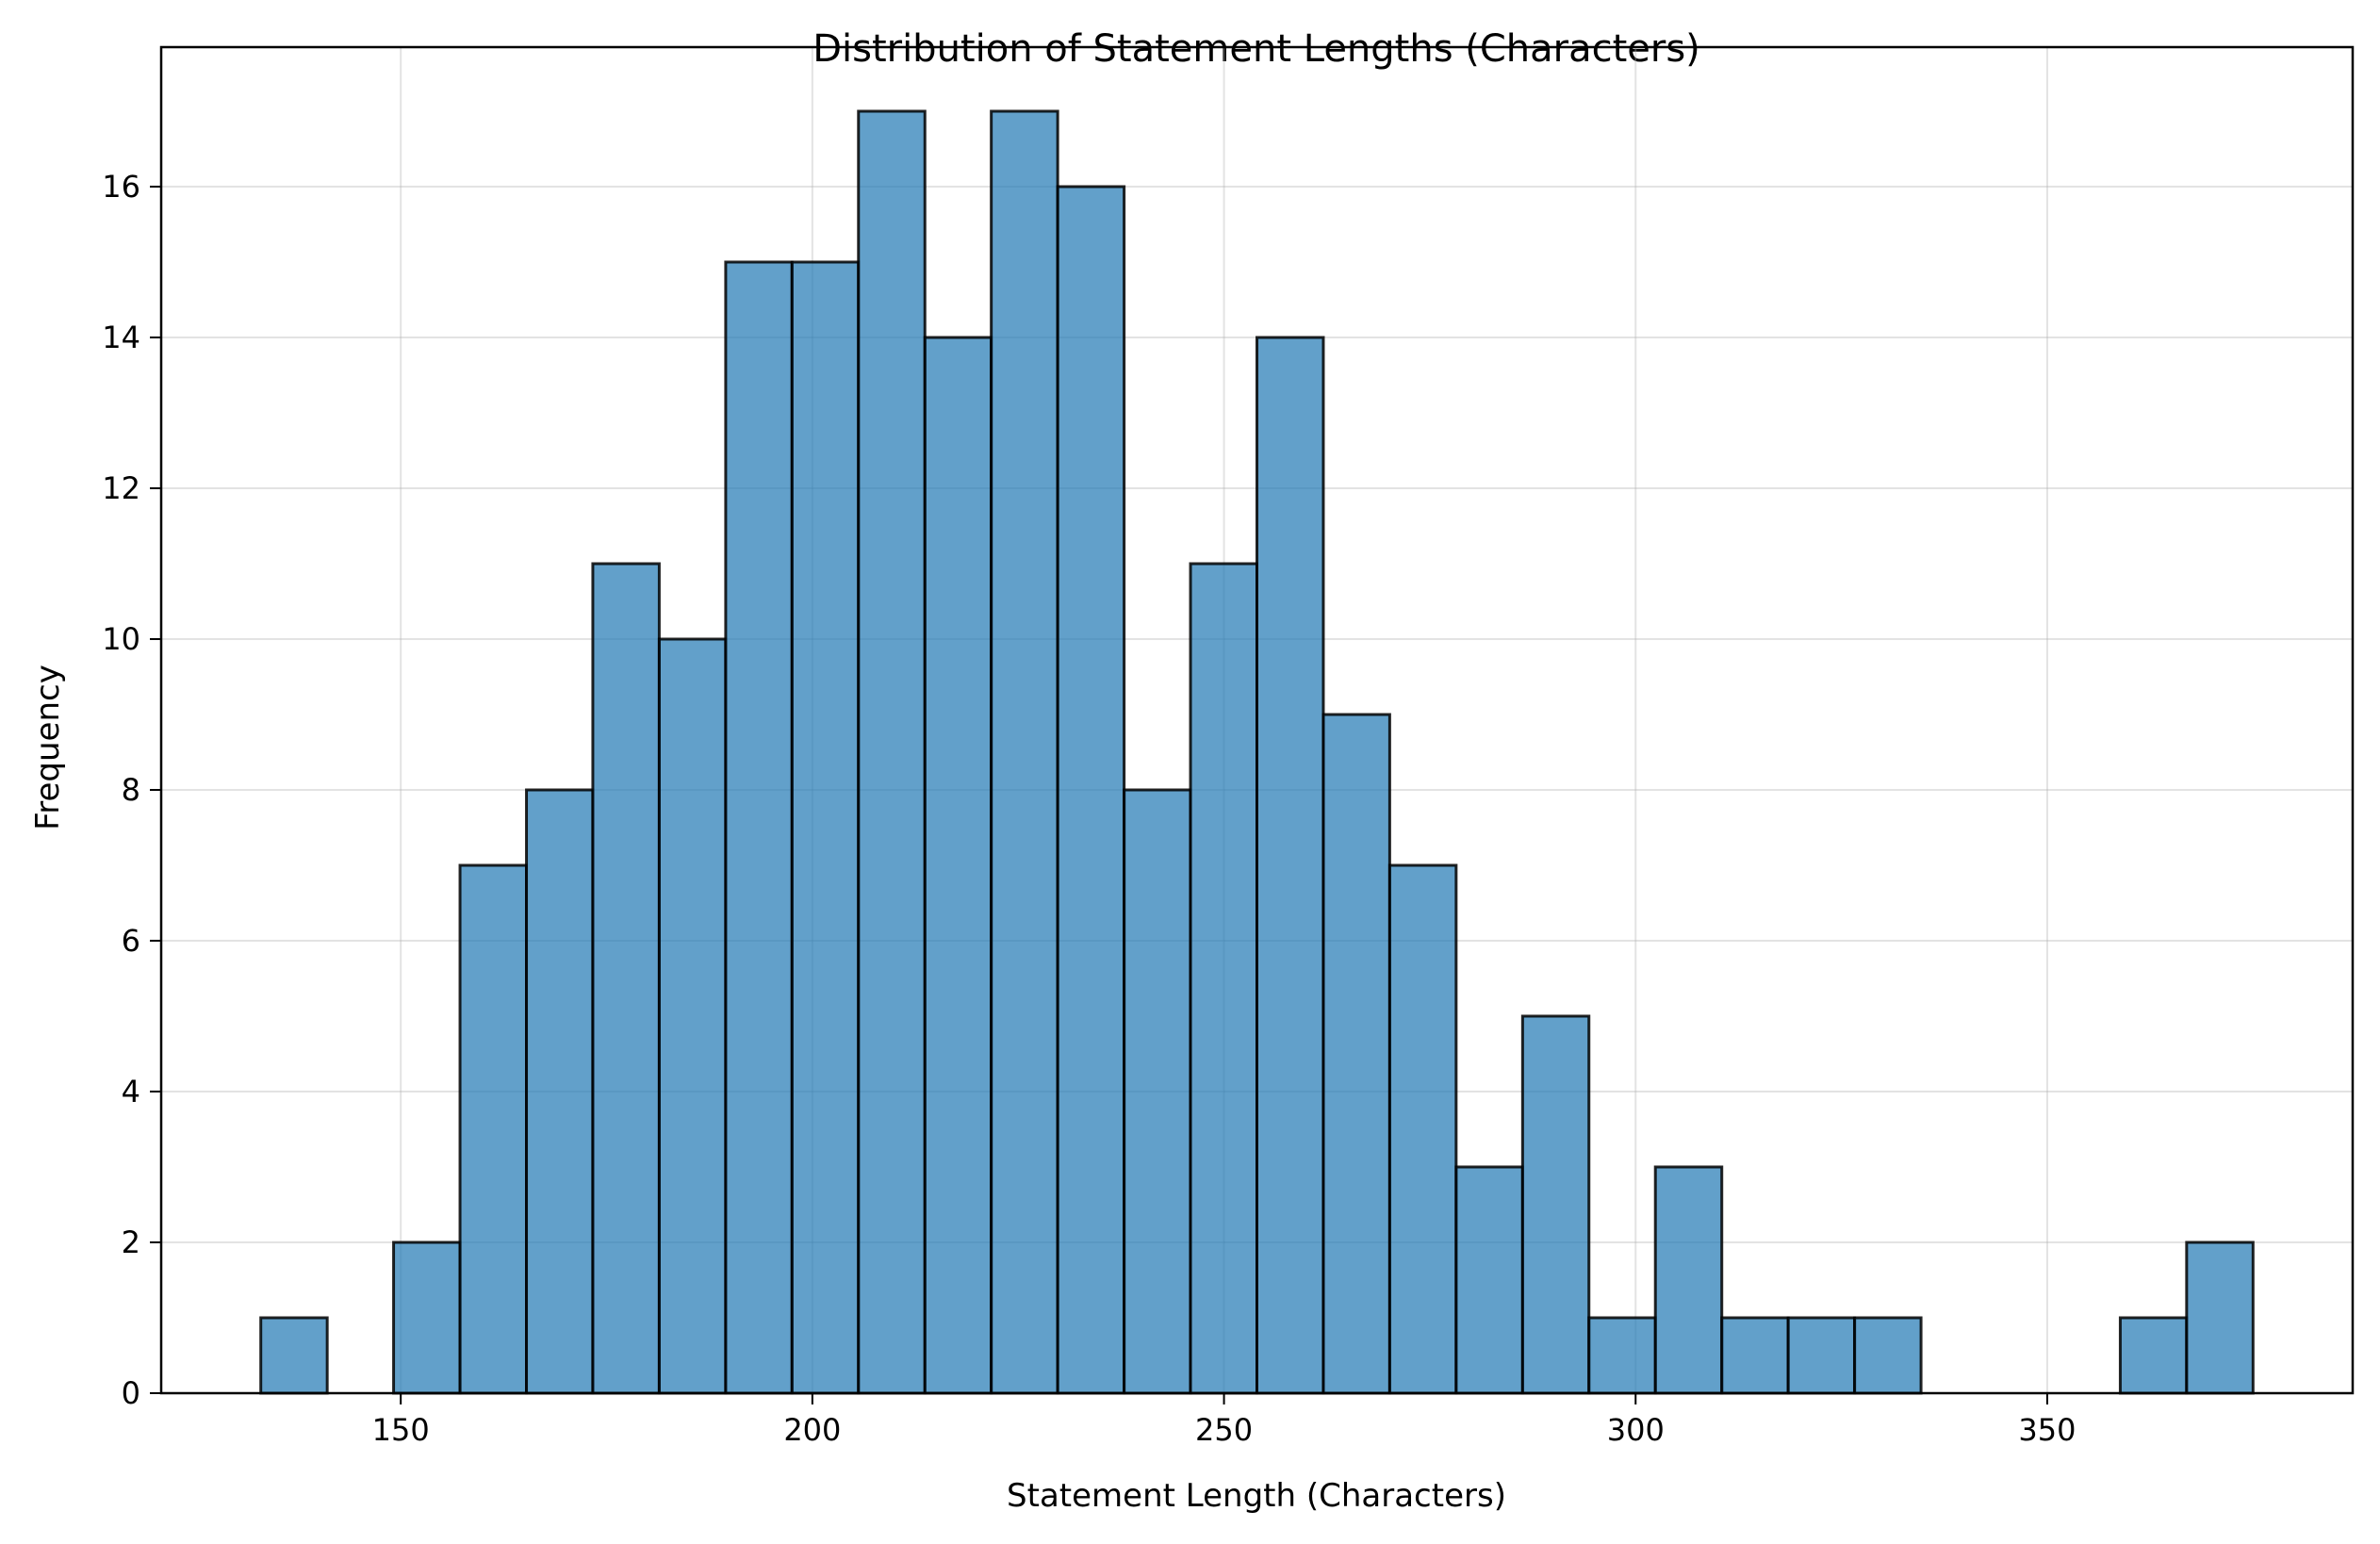 The height and width of the screenshot is (1544, 2380). I want to click on y-axis-ticks: 0 2 4 6 8 10 12 14 16, so click(131, 790).